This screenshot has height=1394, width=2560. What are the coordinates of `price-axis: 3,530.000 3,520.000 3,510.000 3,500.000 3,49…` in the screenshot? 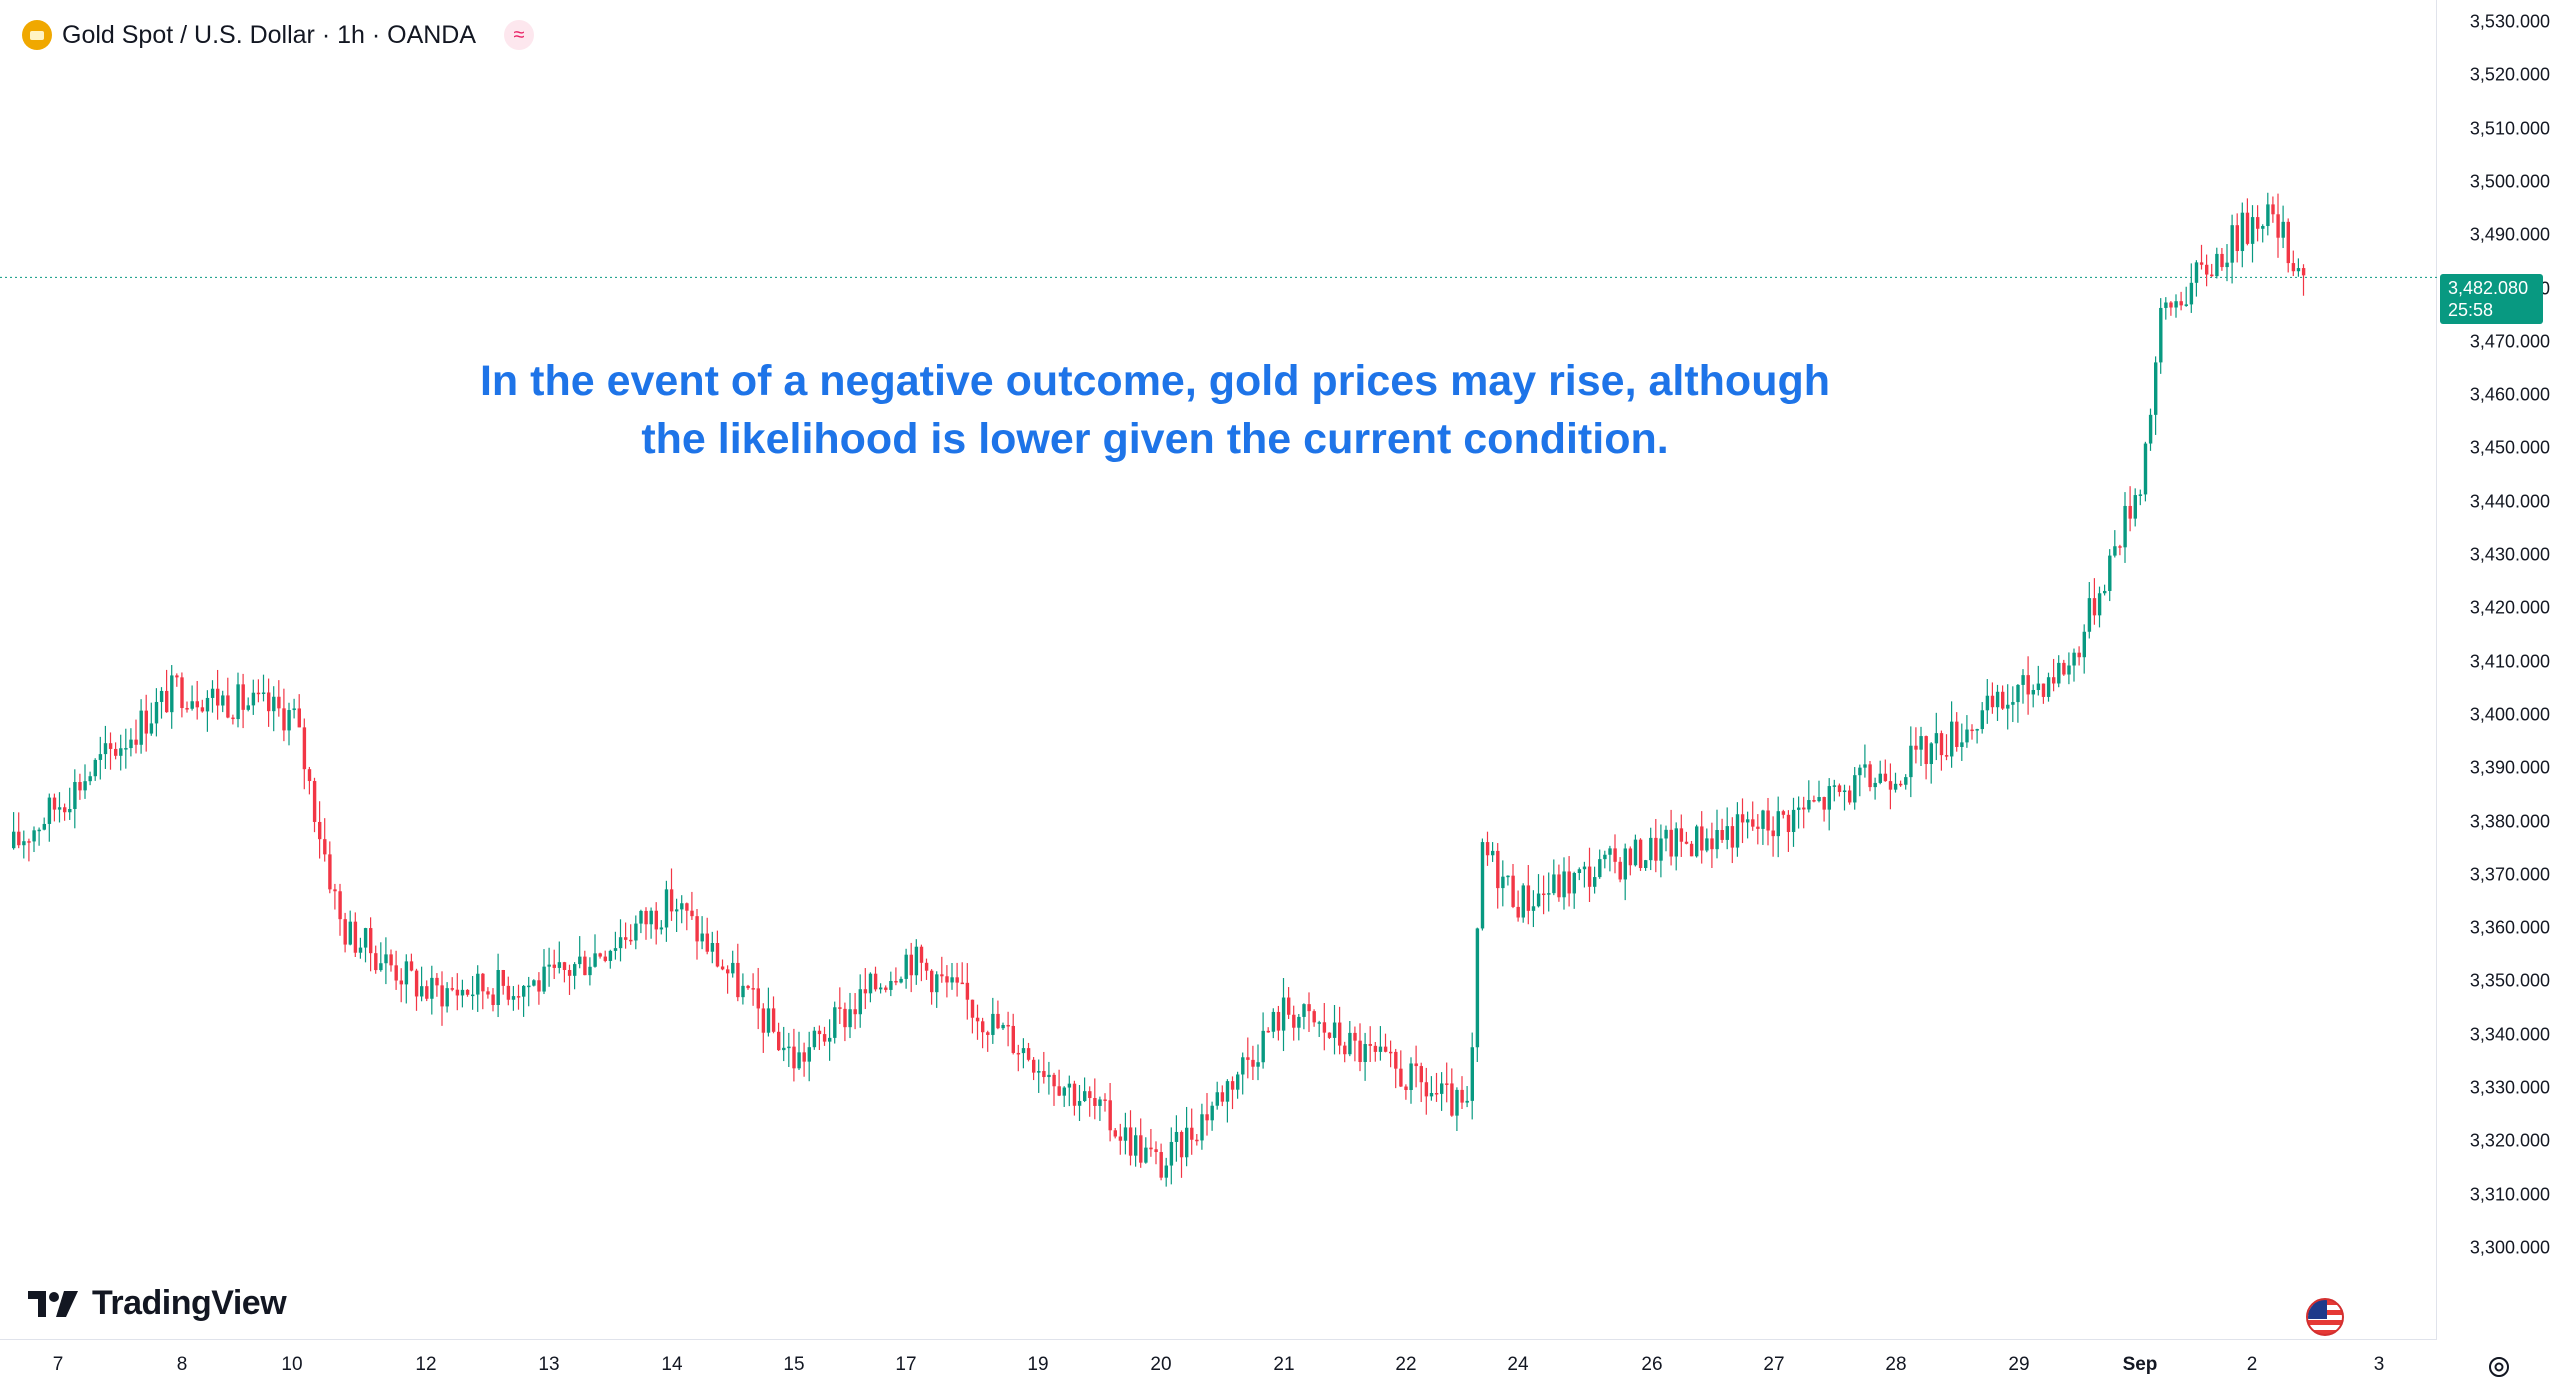 It's located at (2498, 670).